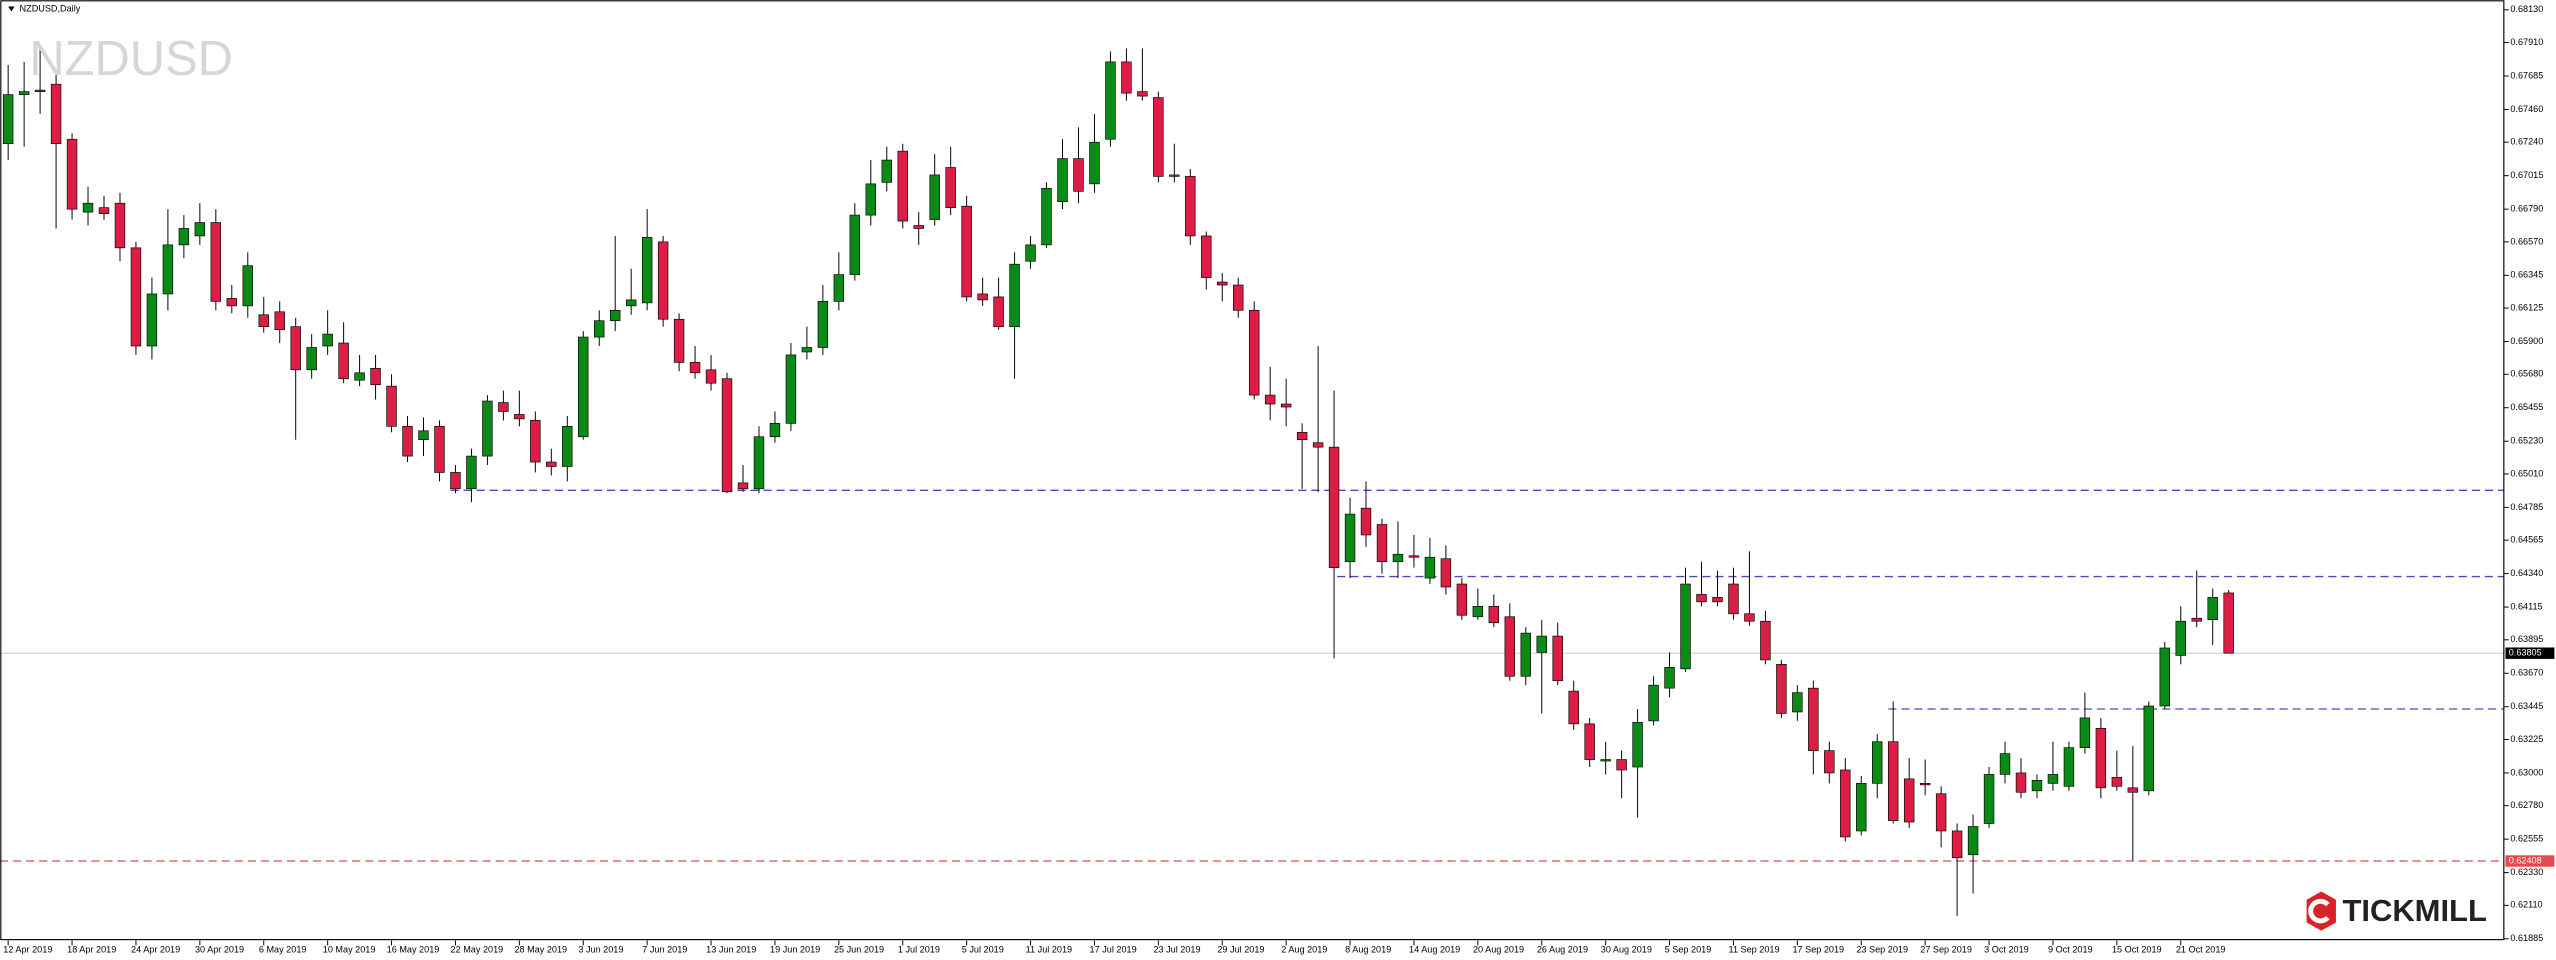  Describe the element at coordinates (2526, 109) in the screenshot. I see `y-tick-label: 0.67460` at that location.